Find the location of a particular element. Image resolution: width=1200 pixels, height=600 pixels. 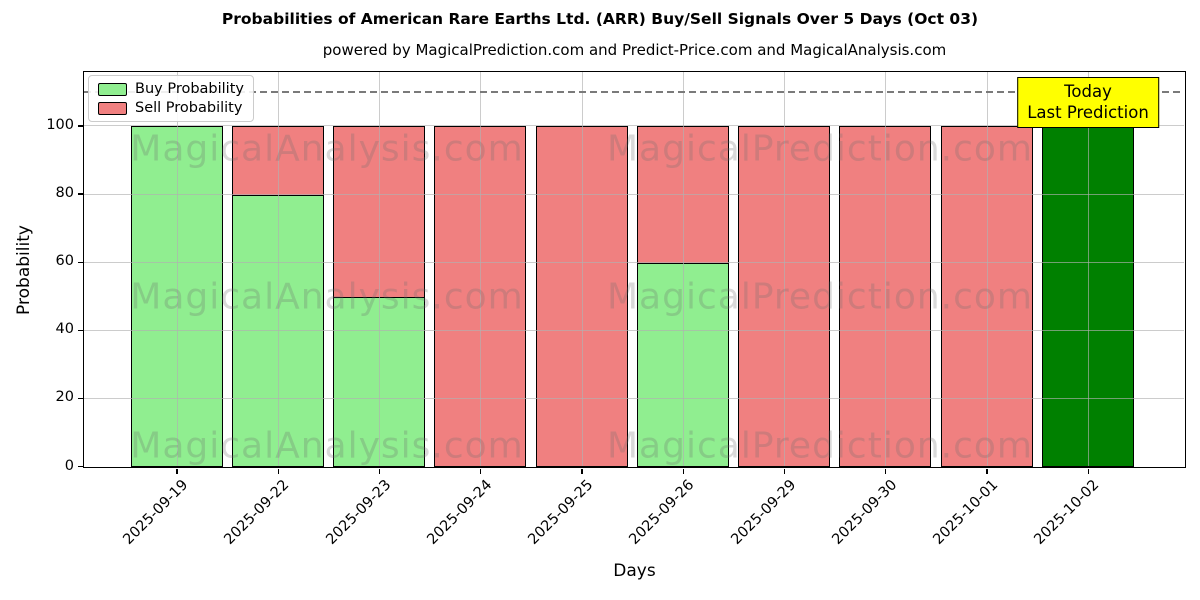

y-tick-label: 0 is located at coordinates (69, 465).